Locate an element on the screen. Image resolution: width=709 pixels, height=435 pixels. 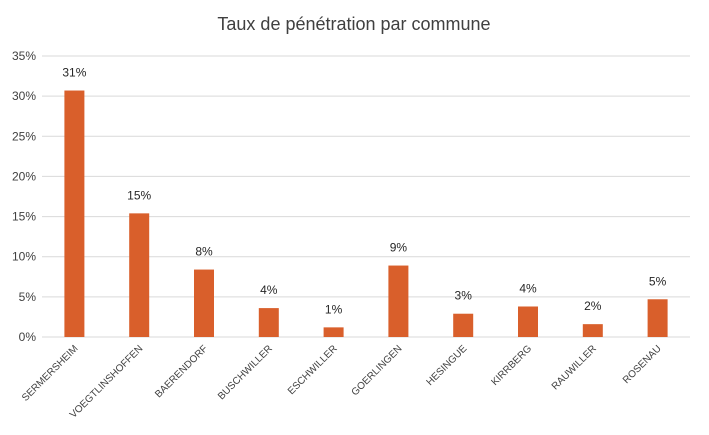
y-tick-label: 35% is located at coordinates (24, 56).